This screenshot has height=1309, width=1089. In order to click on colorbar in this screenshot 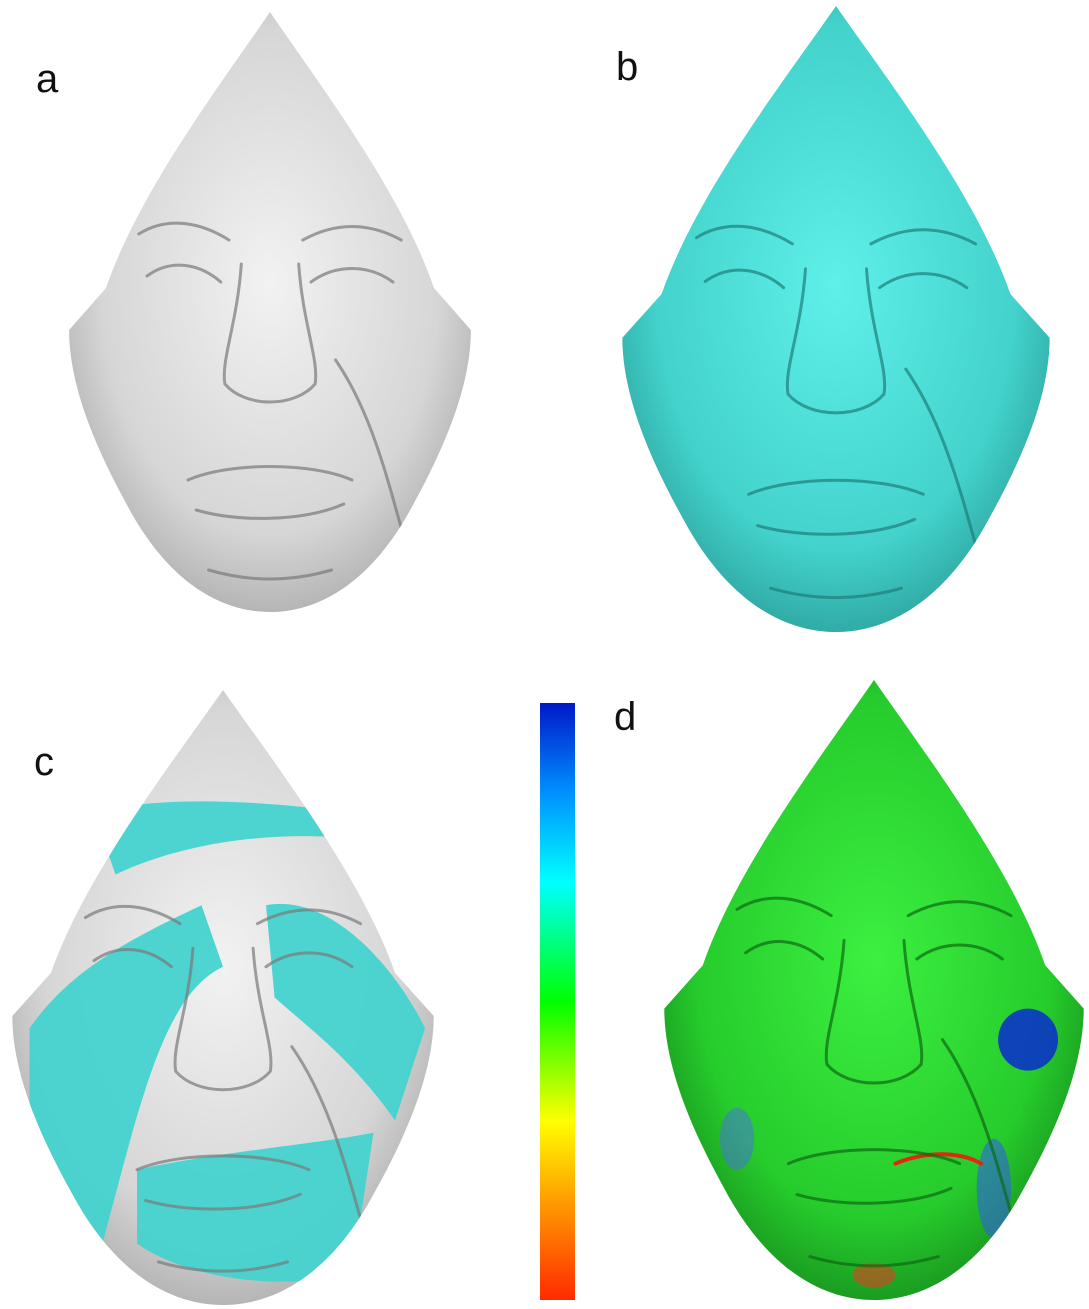, I will do `click(557, 1001)`.